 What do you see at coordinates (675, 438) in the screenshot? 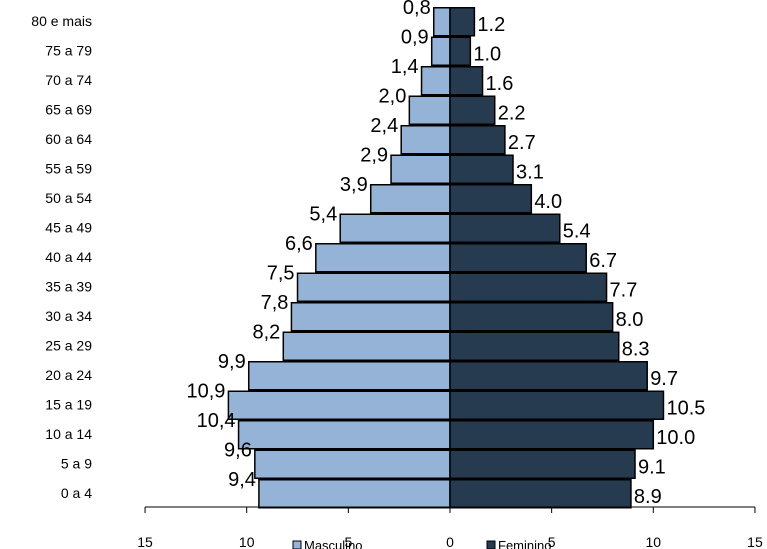
I see `data-label-feminino: 10.0` at bounding box center [675, 438].